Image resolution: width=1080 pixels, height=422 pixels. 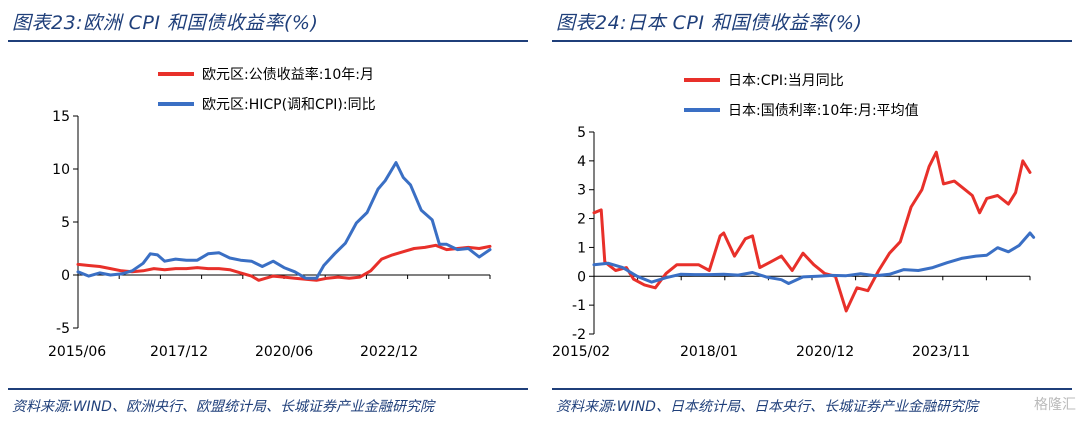 I want to click on figure-source: 资料来源:WIND、日本统计局、日本央行、长城证券产业金融研究院, so click(x=767, y=407).